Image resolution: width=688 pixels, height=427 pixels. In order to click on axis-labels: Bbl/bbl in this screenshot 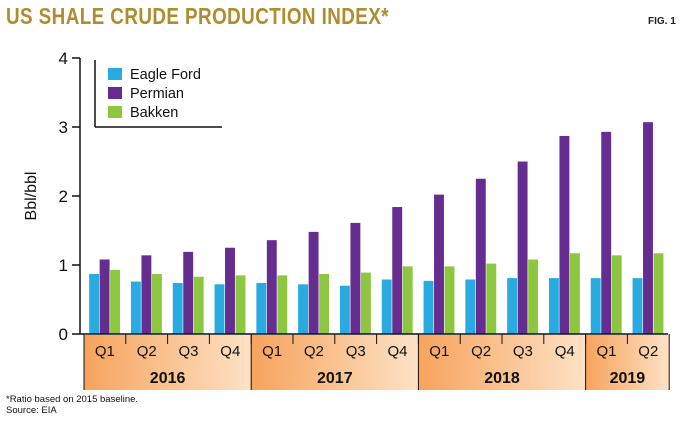, I will do `click(31, 196)`.